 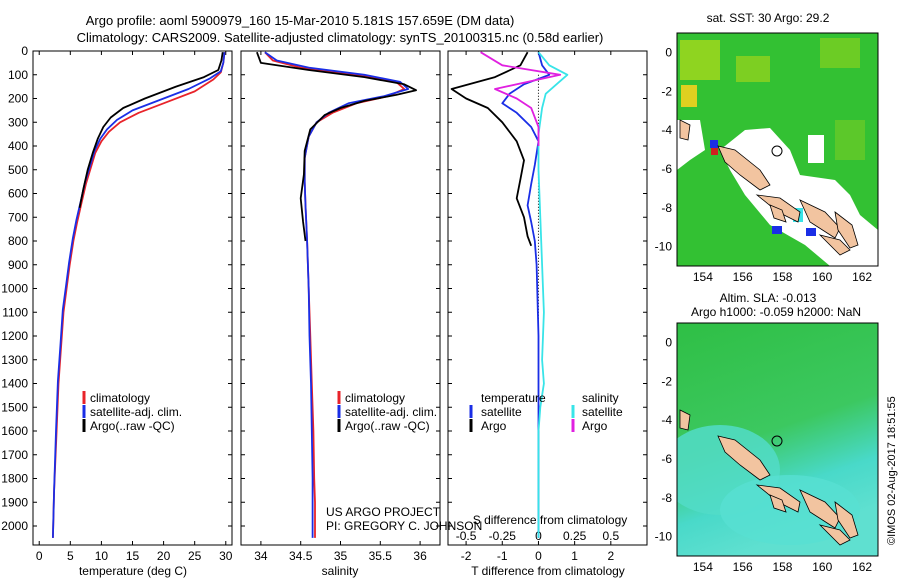 I want to click on x-tick-label: 34.5, so click(x=301, y=556).